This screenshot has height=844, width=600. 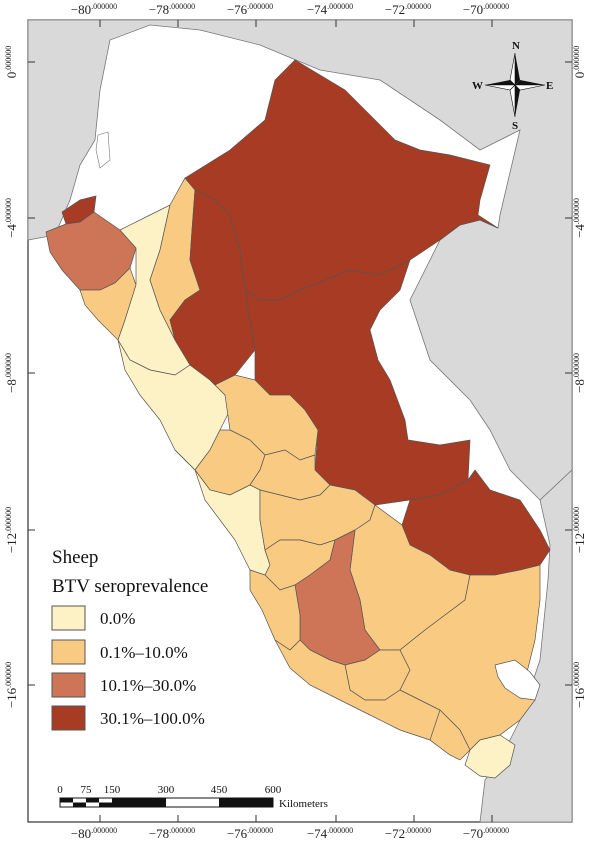 What do you see at coordinates (103, 150) in the screenshot?
I see `coastal-island` at bounding box center [103, 150].